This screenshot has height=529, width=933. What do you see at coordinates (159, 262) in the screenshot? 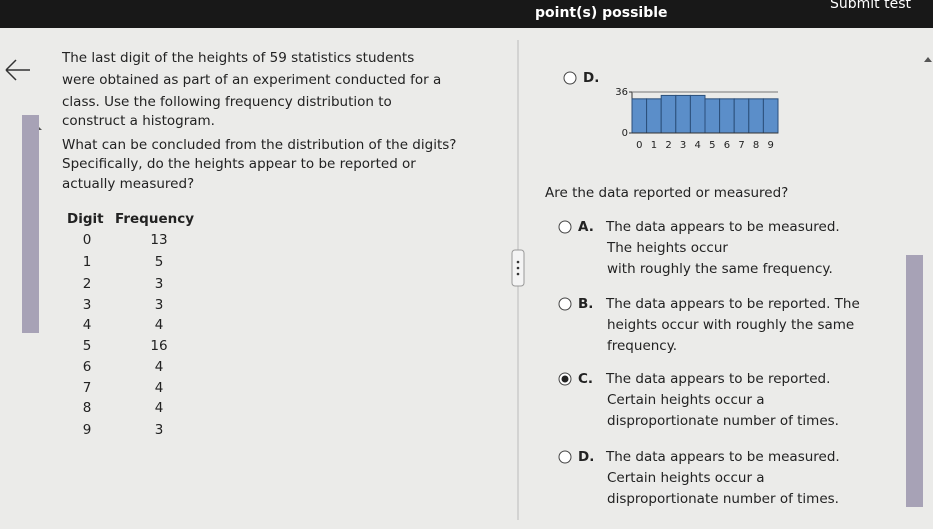
I see `frequency-cell: 5` at bounding box center [159, 262].